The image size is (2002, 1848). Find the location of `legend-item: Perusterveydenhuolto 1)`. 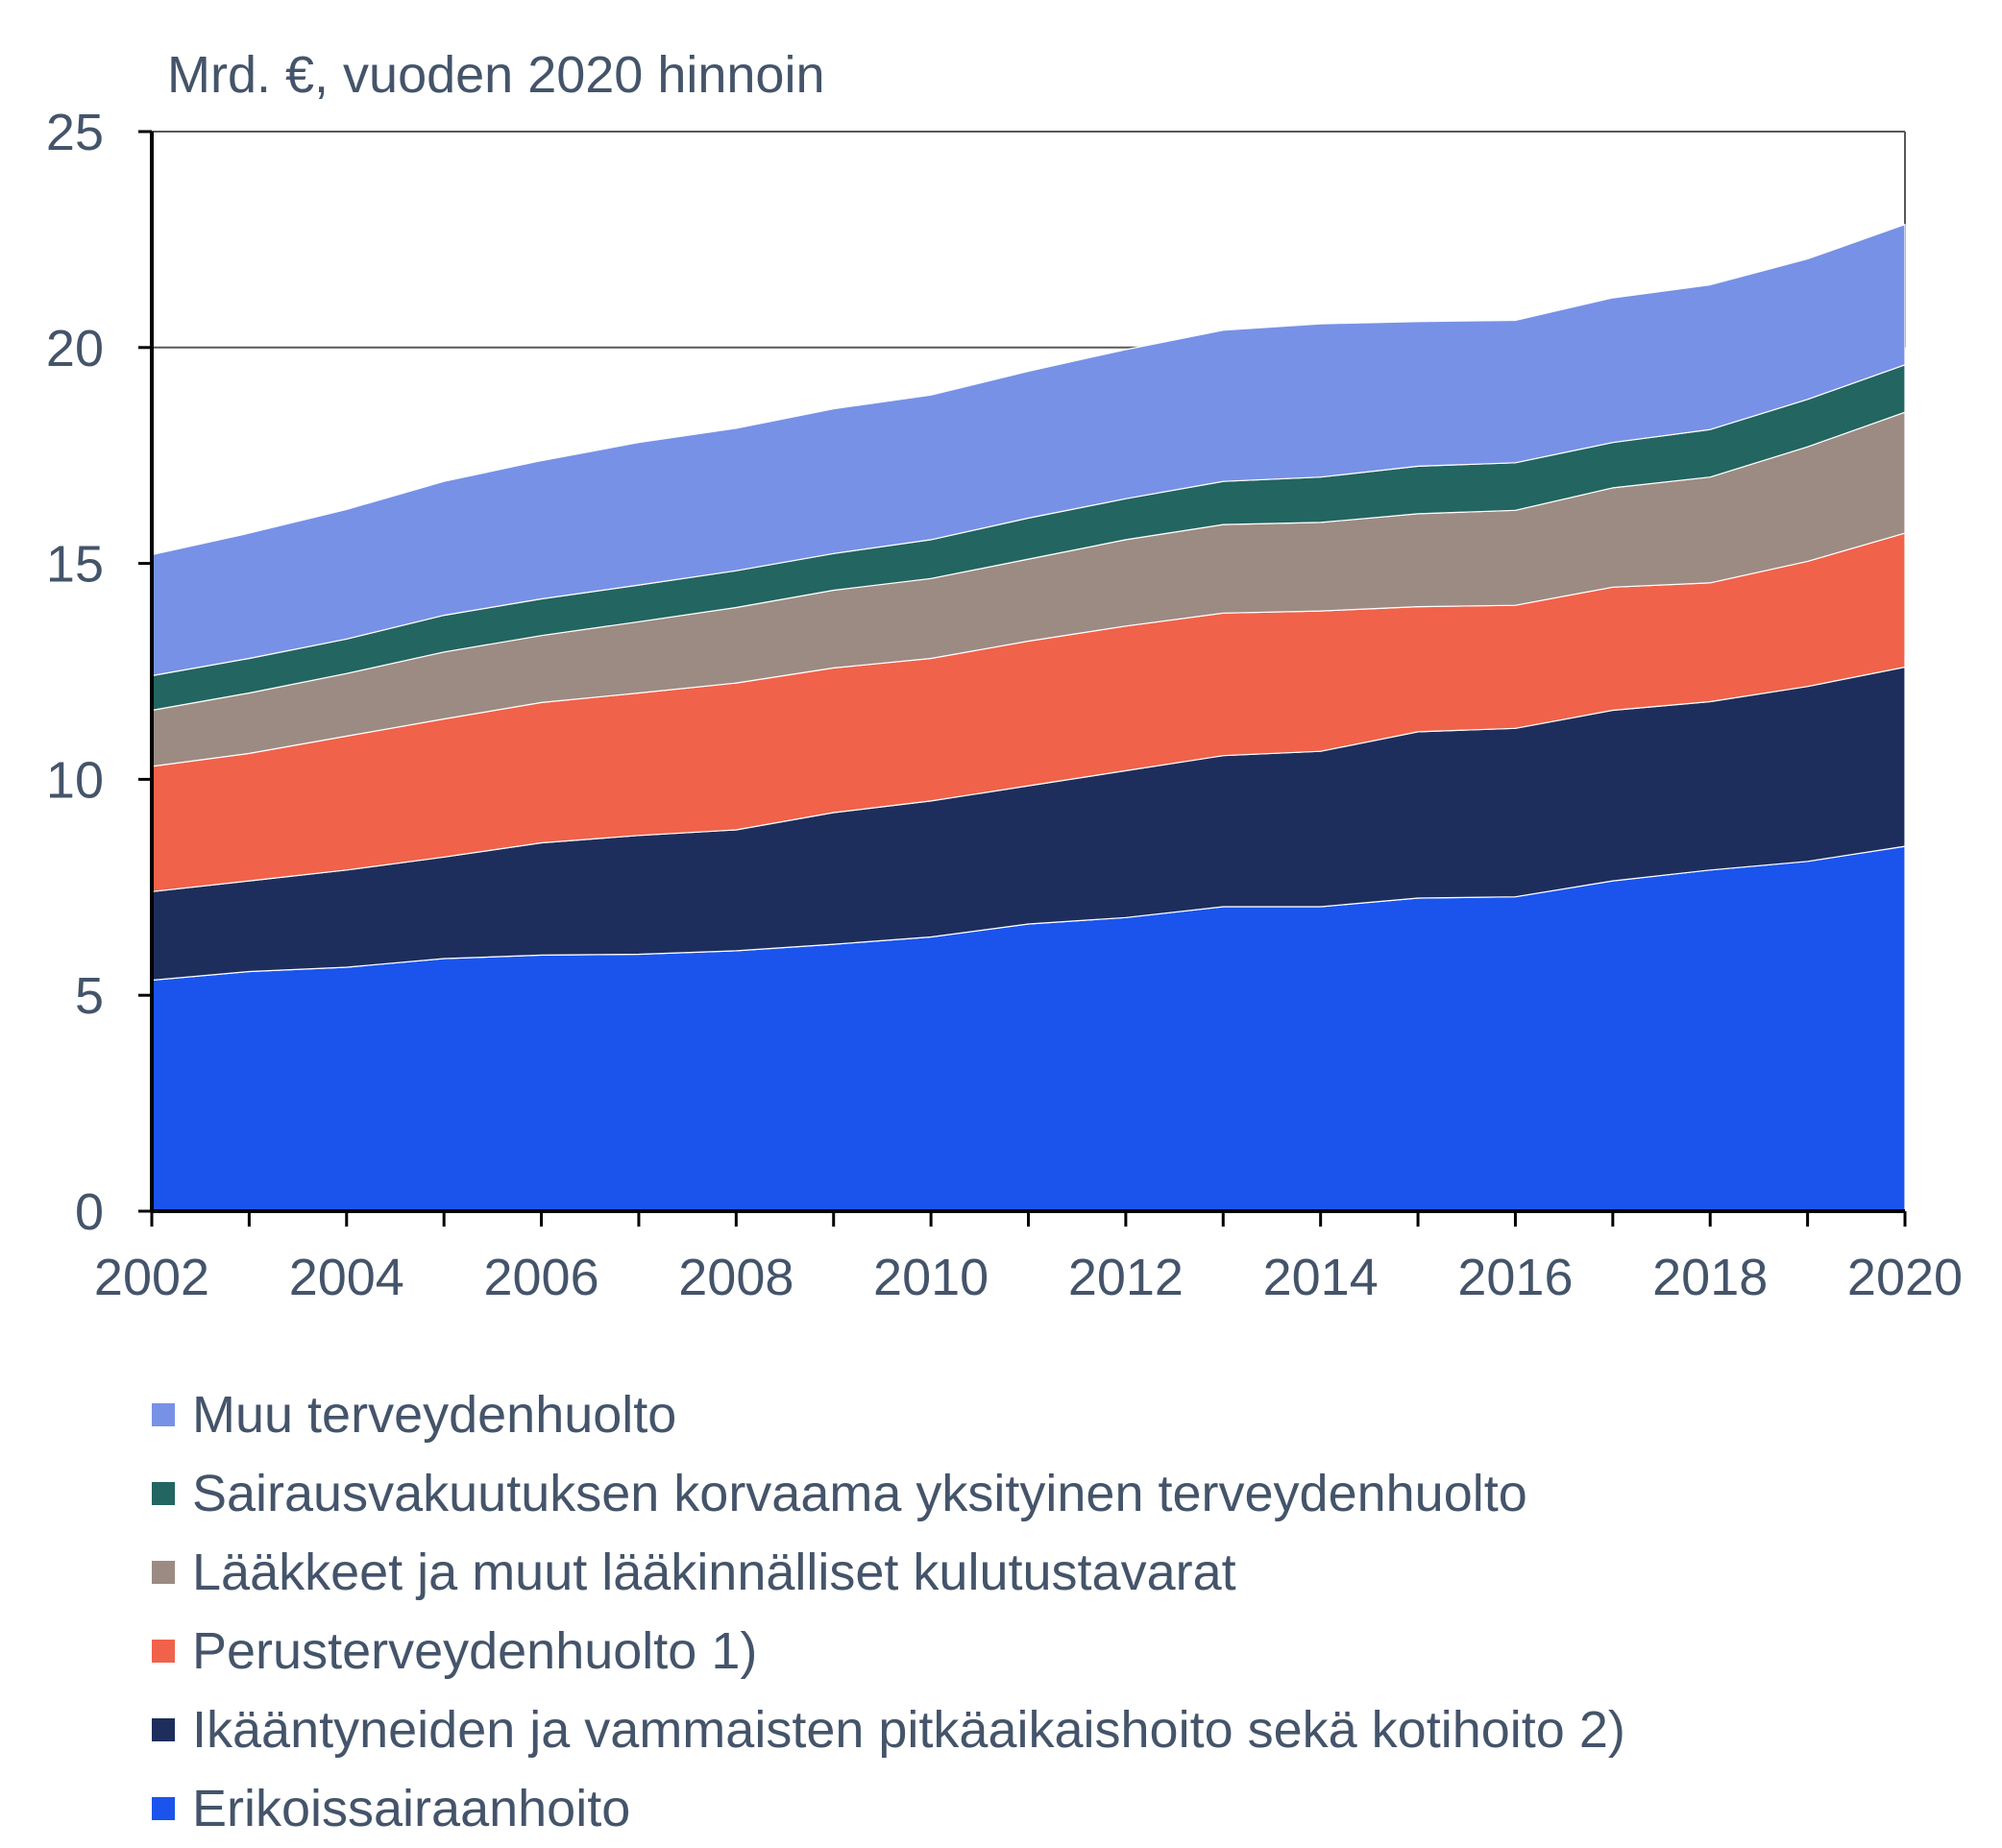

legend-item: Perusterveydenhuolto 1) is located at coordinates (888, 1651).